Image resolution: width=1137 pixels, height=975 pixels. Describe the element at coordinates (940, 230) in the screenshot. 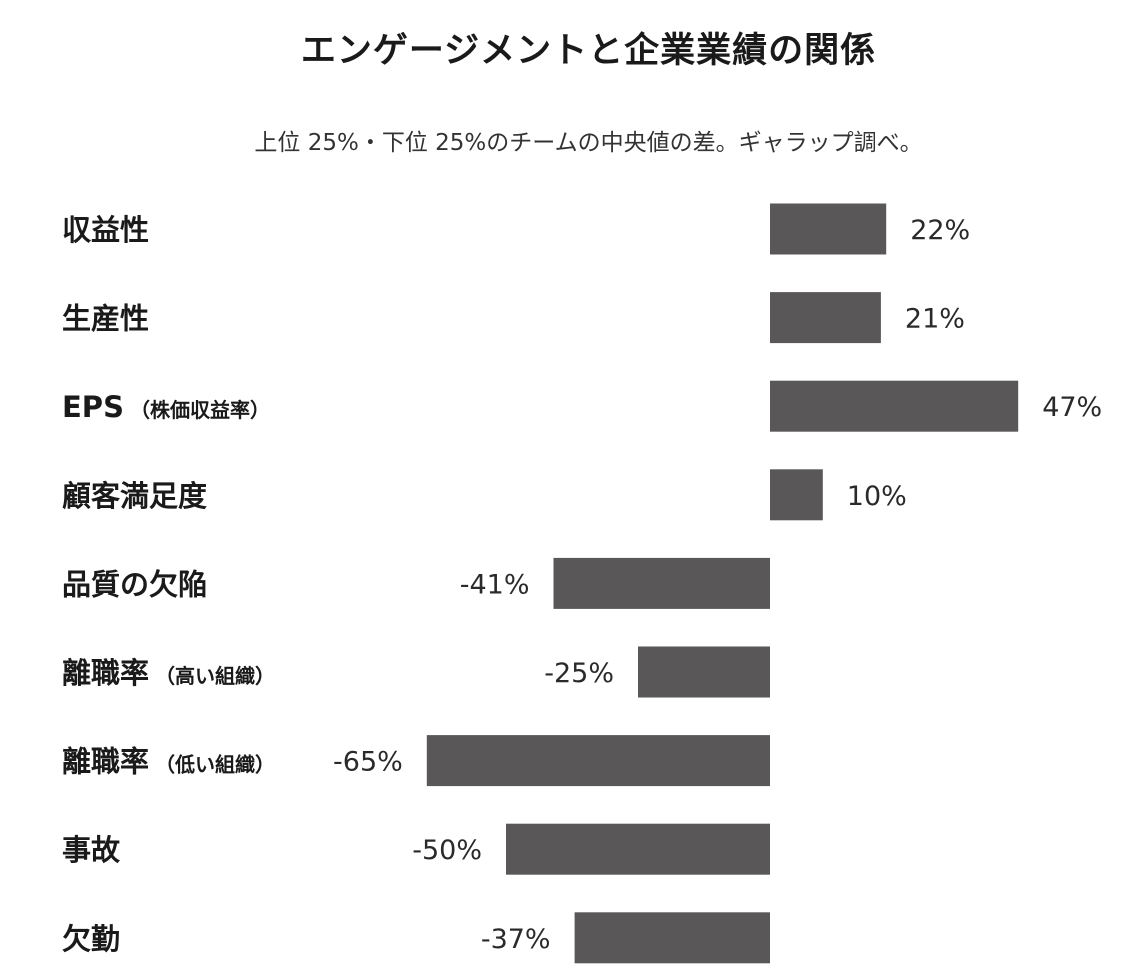

I see `value-label: 22%` at that location.